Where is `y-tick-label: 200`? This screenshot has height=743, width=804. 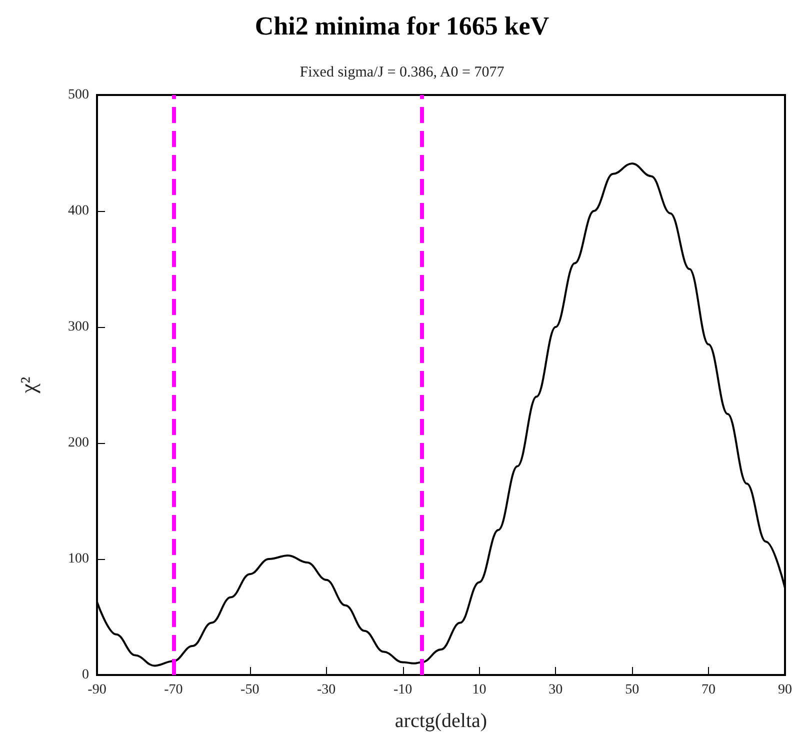 y-tick-label: 200 is located at coordinates (78, 443).